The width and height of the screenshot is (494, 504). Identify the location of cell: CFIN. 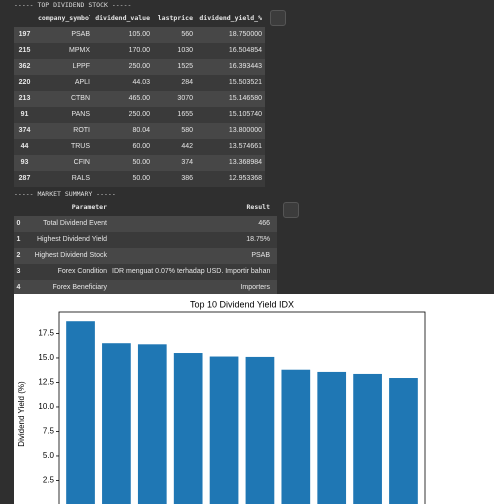
(81, 162).